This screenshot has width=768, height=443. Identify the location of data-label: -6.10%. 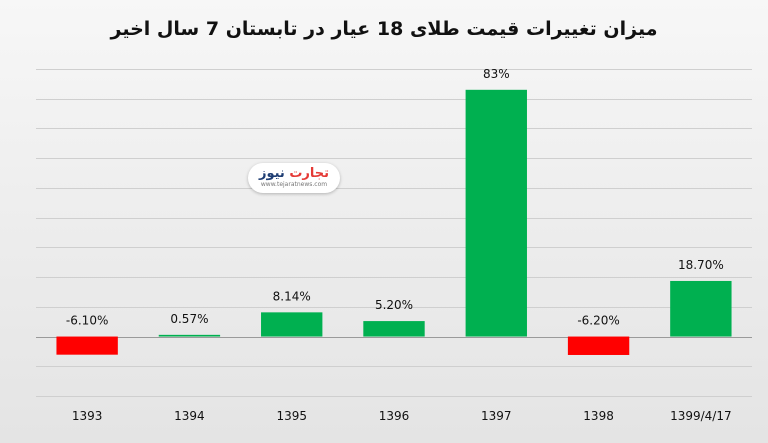
(87, 321).